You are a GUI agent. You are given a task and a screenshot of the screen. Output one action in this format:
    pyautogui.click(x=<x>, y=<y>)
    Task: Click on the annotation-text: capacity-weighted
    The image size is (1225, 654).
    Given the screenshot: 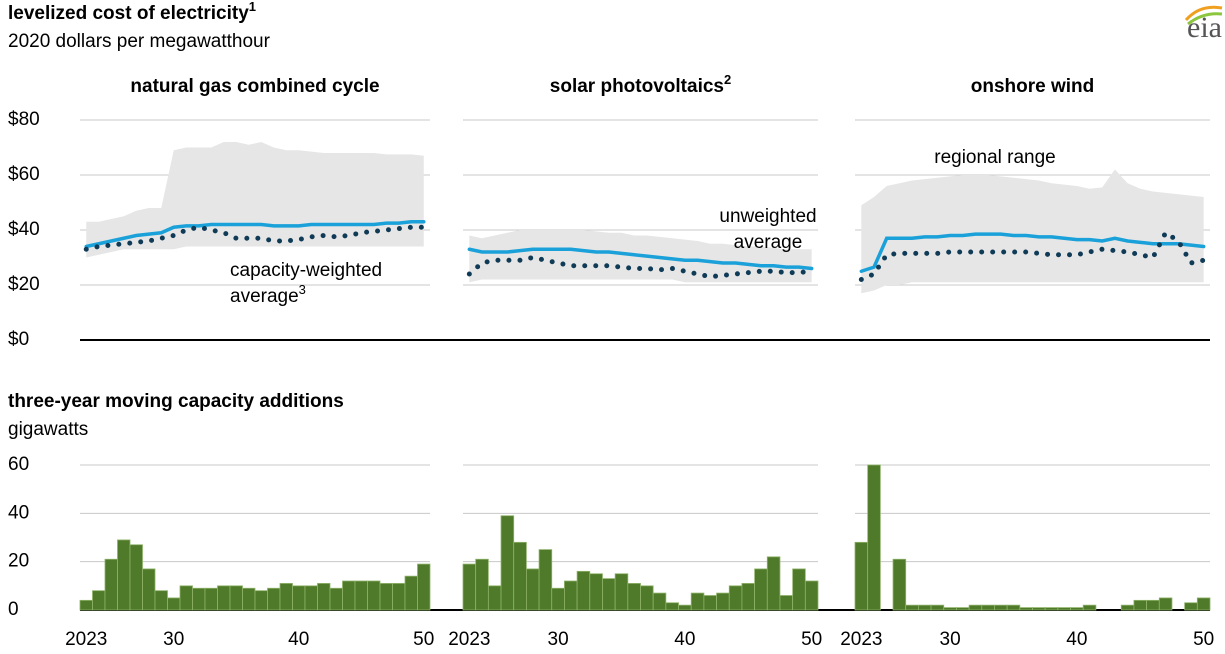 What is the action you would take?
    pyautogui.click(x=306, y=270)
    